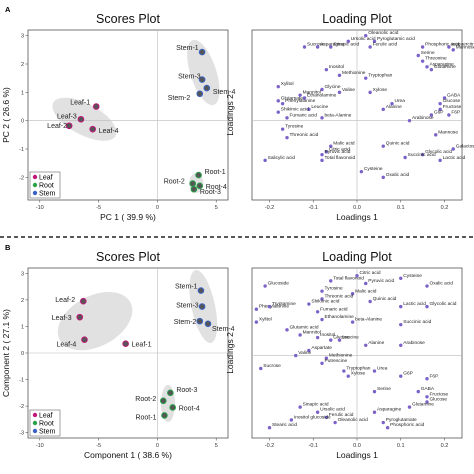 The height and width of the screenshot is (474, 474). Describe the element at coordinates (445, 67) in the screenshot. I see `loading-point-label: Glutamine` at that location.